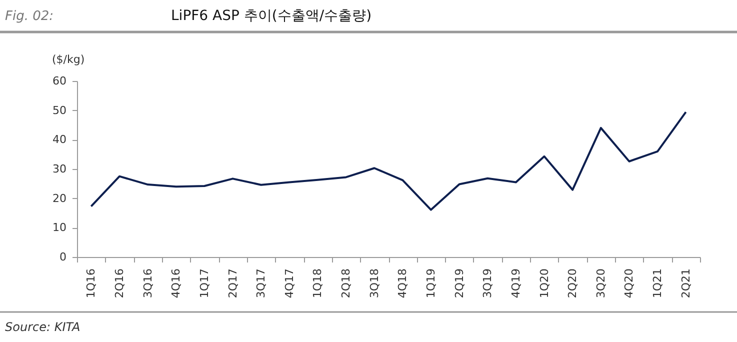 The image size is (737, 342). Describe the element at coordinates (233, 283) in the screenshot. I see `x-tick-label: 2Q17` at that location.